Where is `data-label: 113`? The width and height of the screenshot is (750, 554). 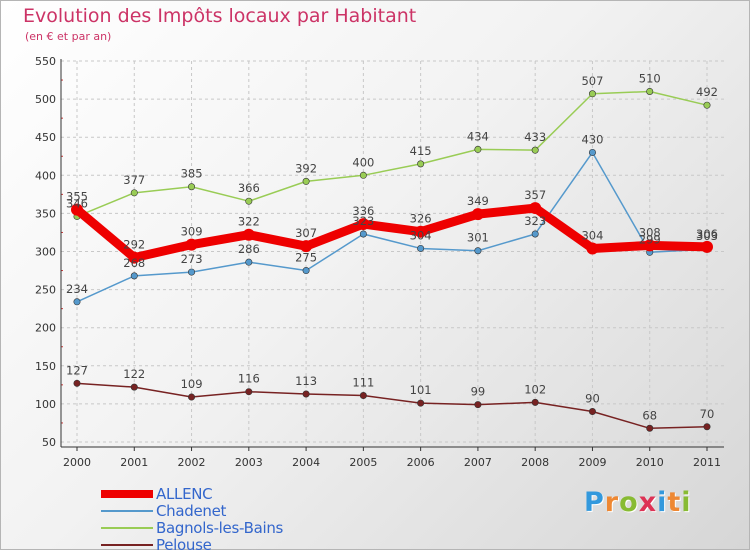
data-label: 113 is located at coordinates (306, 381).